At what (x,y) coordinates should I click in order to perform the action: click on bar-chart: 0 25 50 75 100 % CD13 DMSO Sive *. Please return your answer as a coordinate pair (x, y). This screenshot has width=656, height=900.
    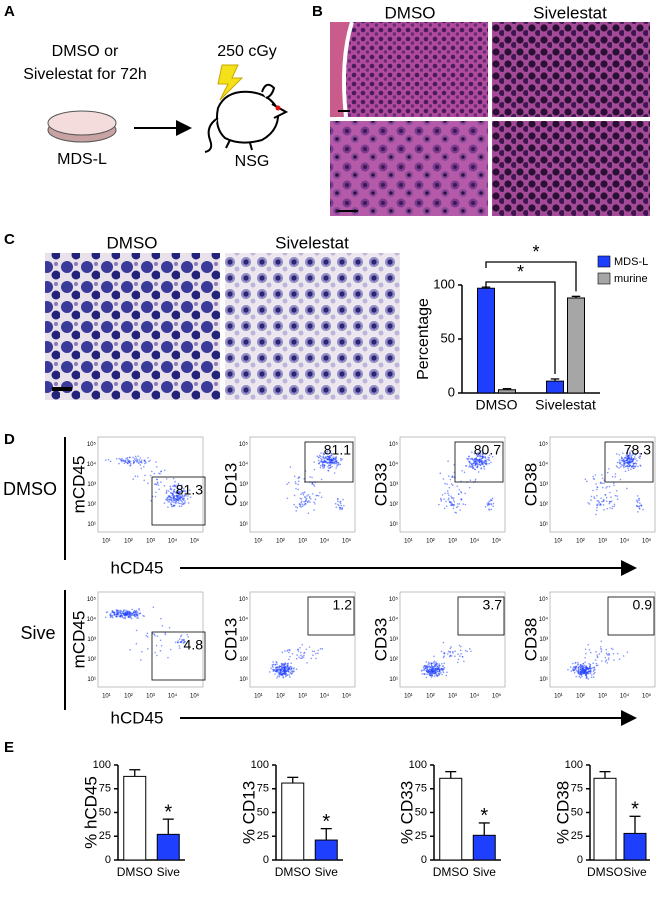
    Looking at the image, I should click on (291, 819).